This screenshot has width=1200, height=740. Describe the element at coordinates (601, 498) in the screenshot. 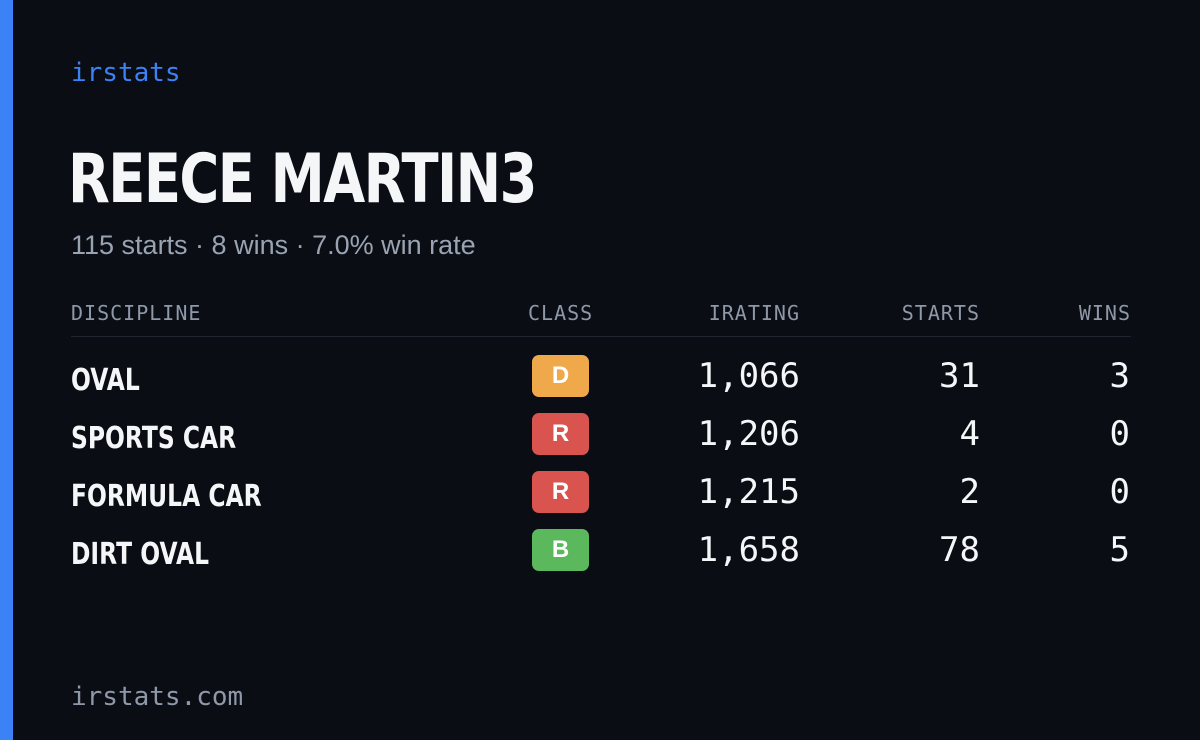

I see `table-row: FORMULA CAR R 1,215 2 0` at that location.